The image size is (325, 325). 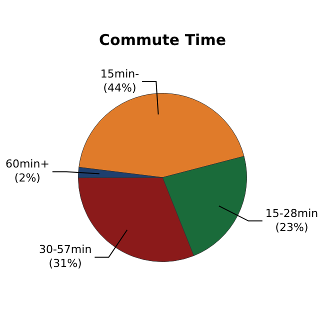 I want to click on data-label: (2%), so click(x=27, y=178).